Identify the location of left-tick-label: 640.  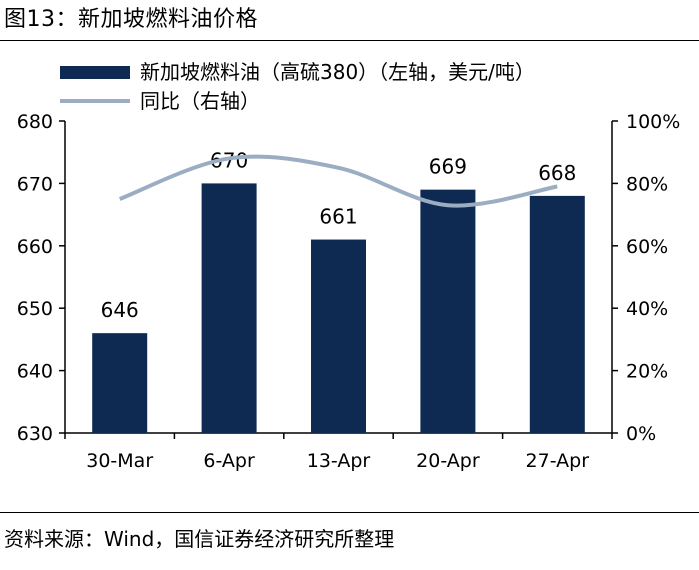
(35, 372).